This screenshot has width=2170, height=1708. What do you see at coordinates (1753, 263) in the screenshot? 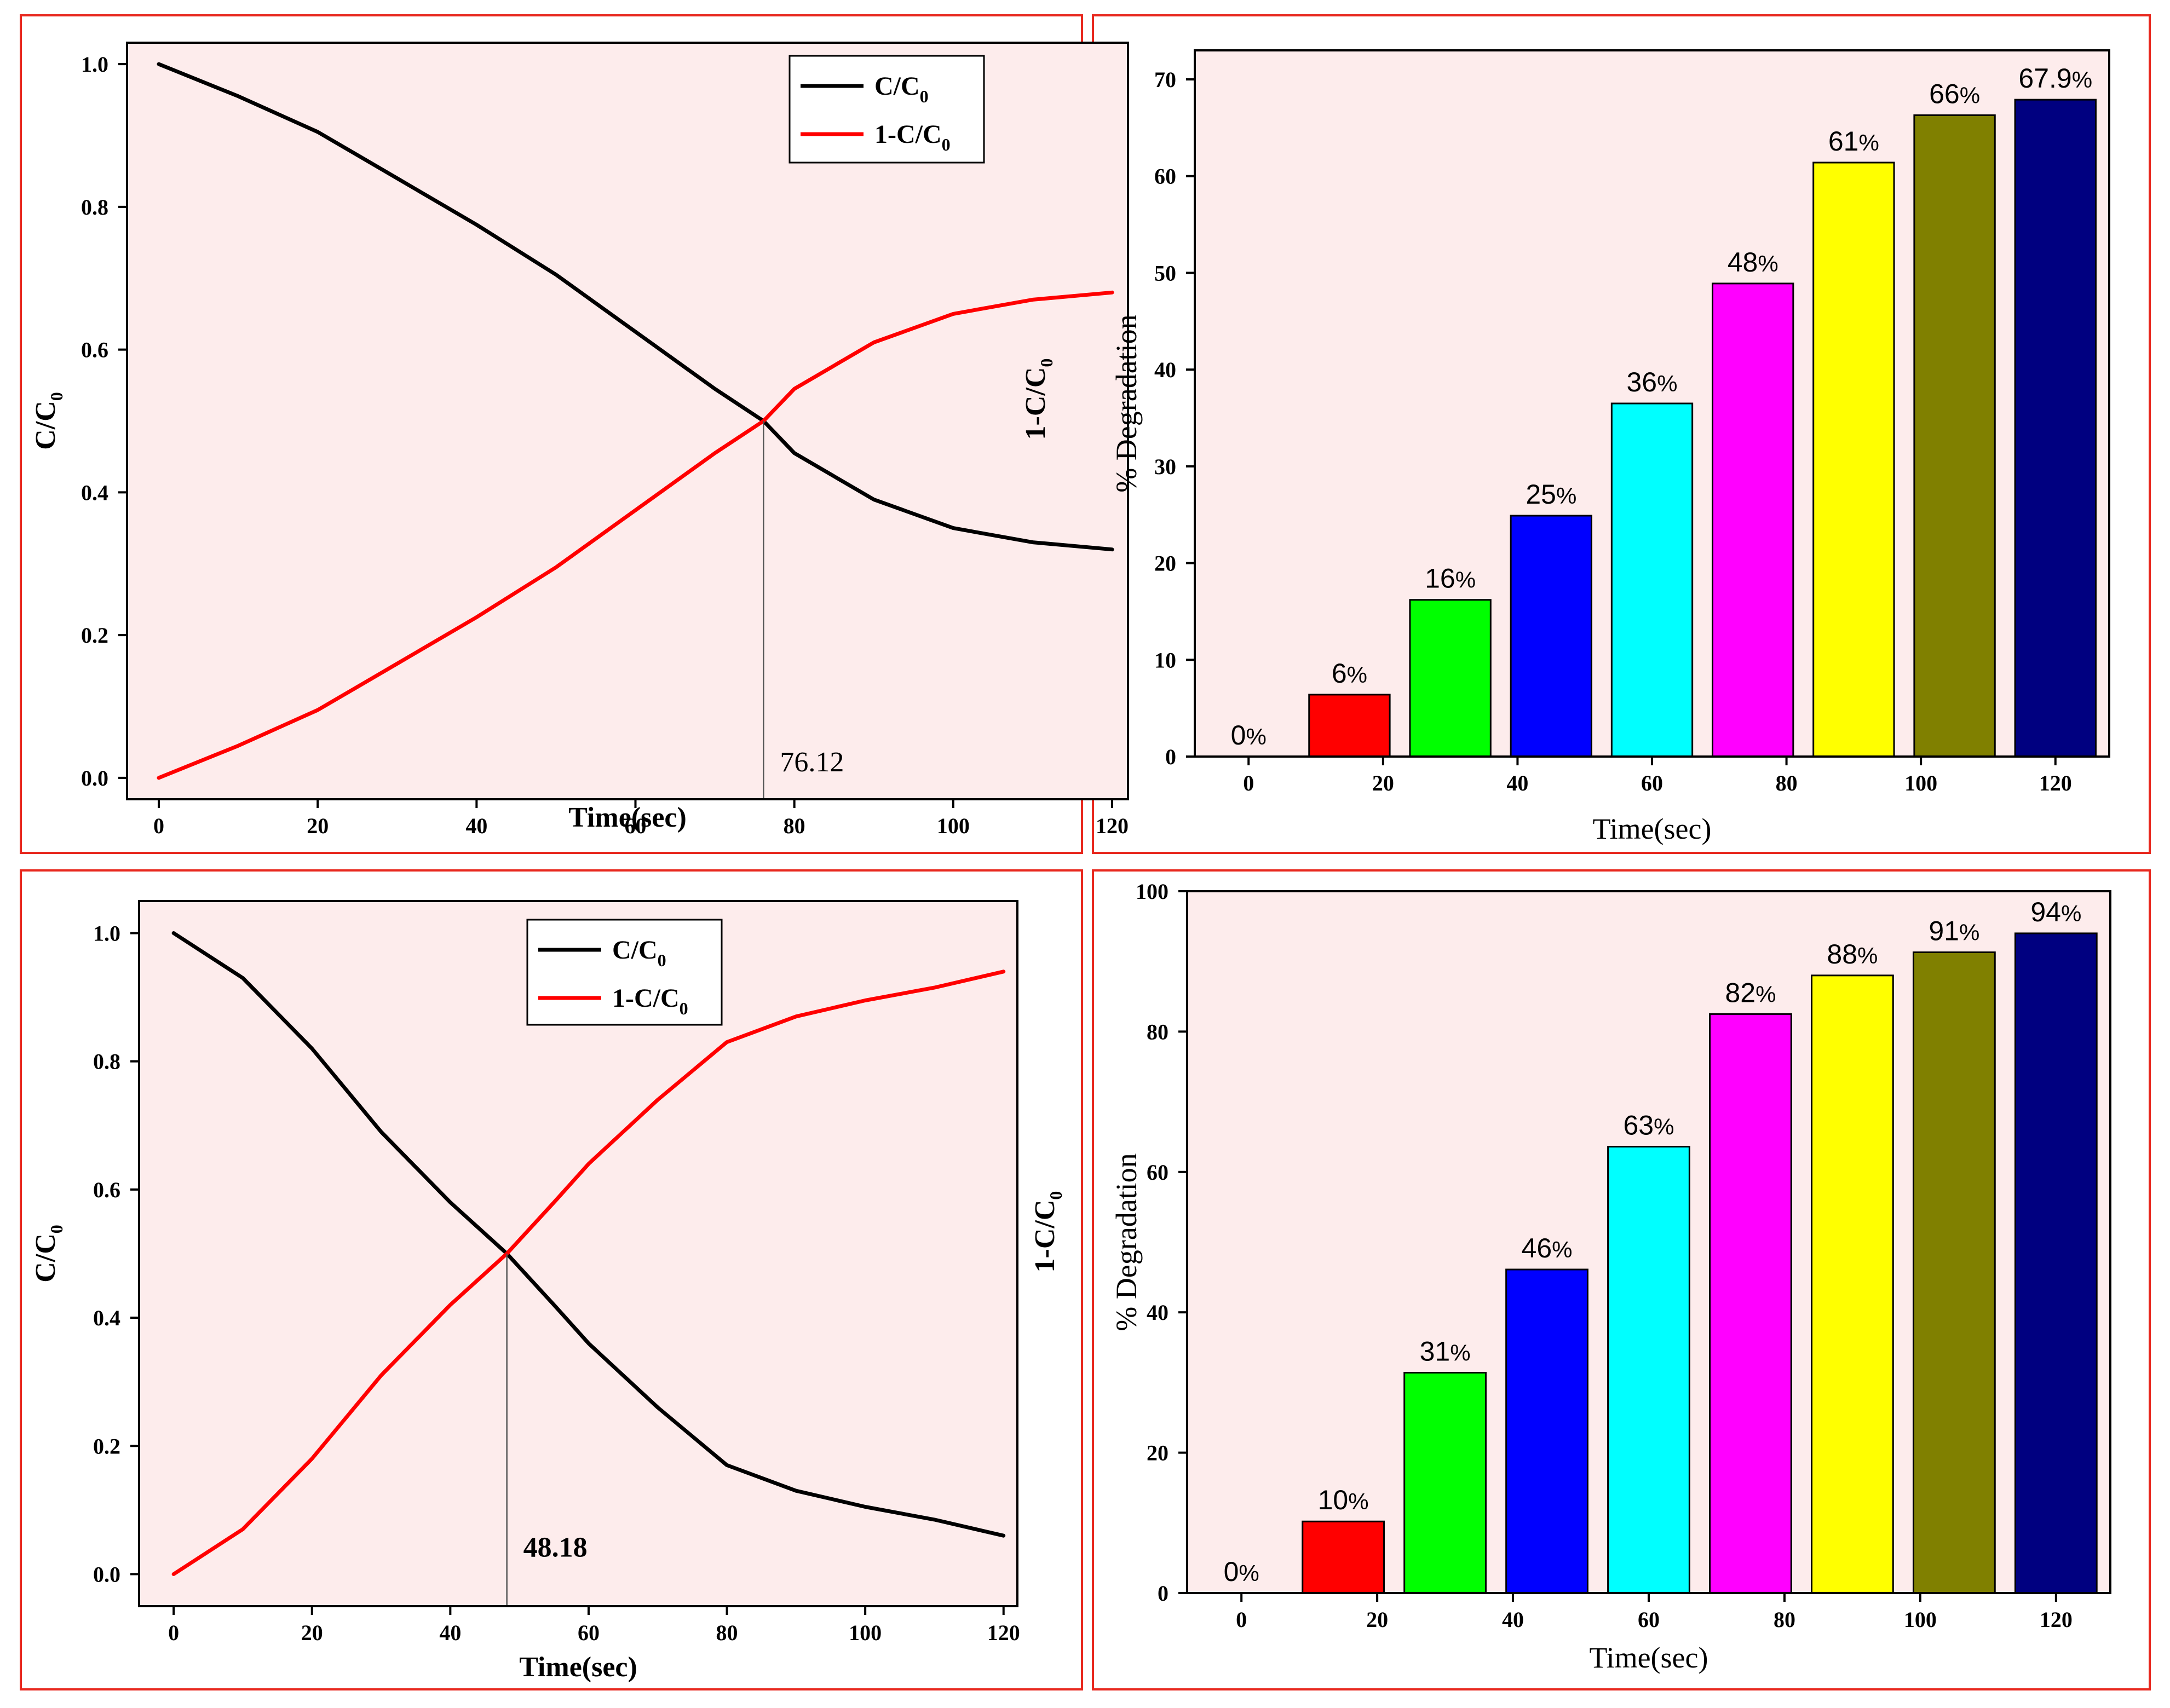
I see `bar-data-label: 48%` at bounding box center [1753, 263].